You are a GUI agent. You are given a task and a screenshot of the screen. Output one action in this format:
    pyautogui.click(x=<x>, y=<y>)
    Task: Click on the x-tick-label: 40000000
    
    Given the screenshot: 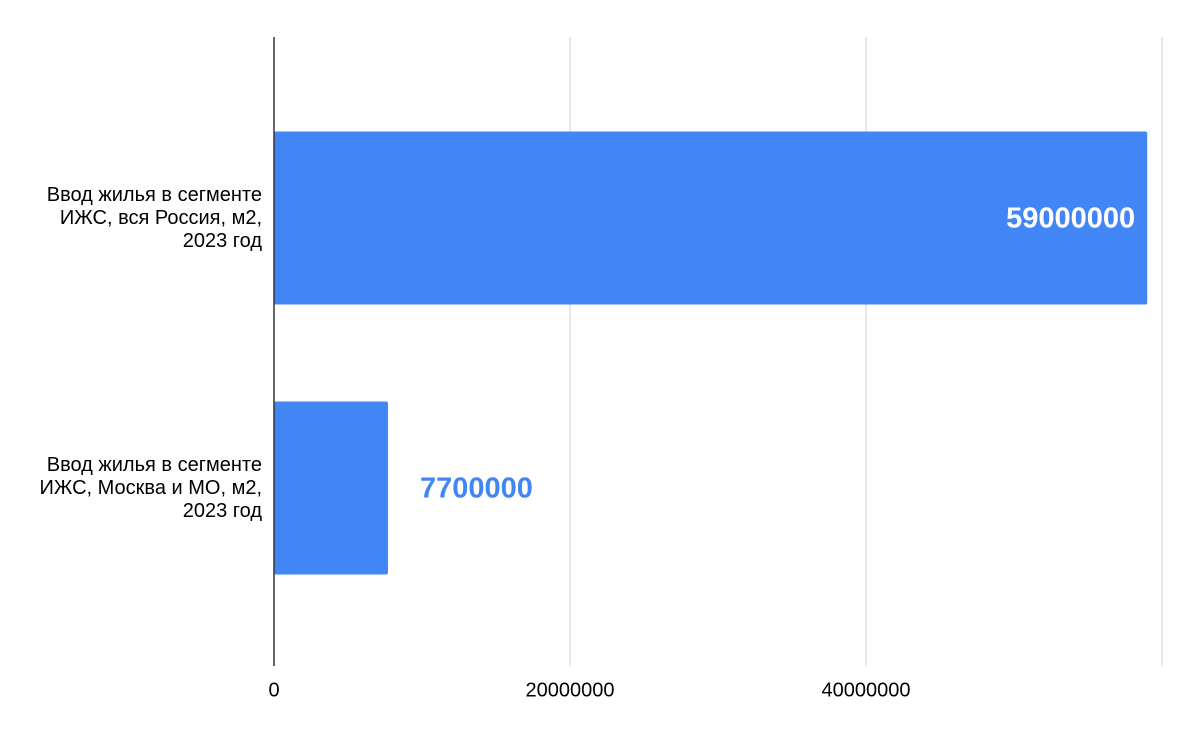 What is the action you would take?
    pyautogui.click(x=866, y=690)
    